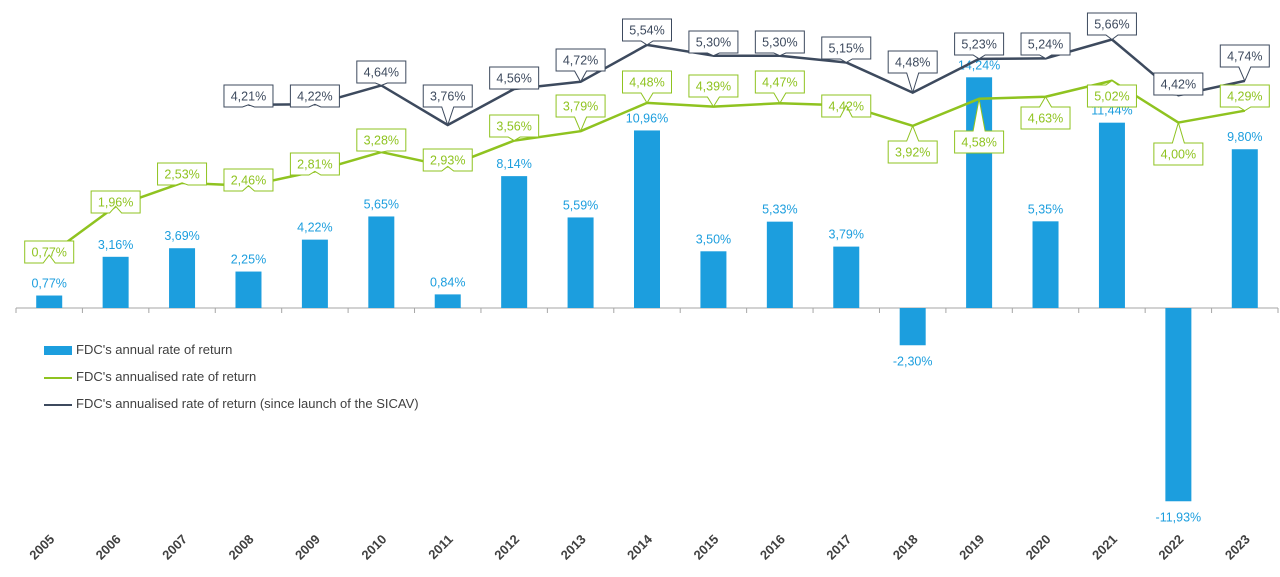 This screenshot has width=1280, height=577. What do you see at coordinates (713, 239) in the screenshot?
I see `bar-label-2015: 3,50%` at bounding box center [713, 239].